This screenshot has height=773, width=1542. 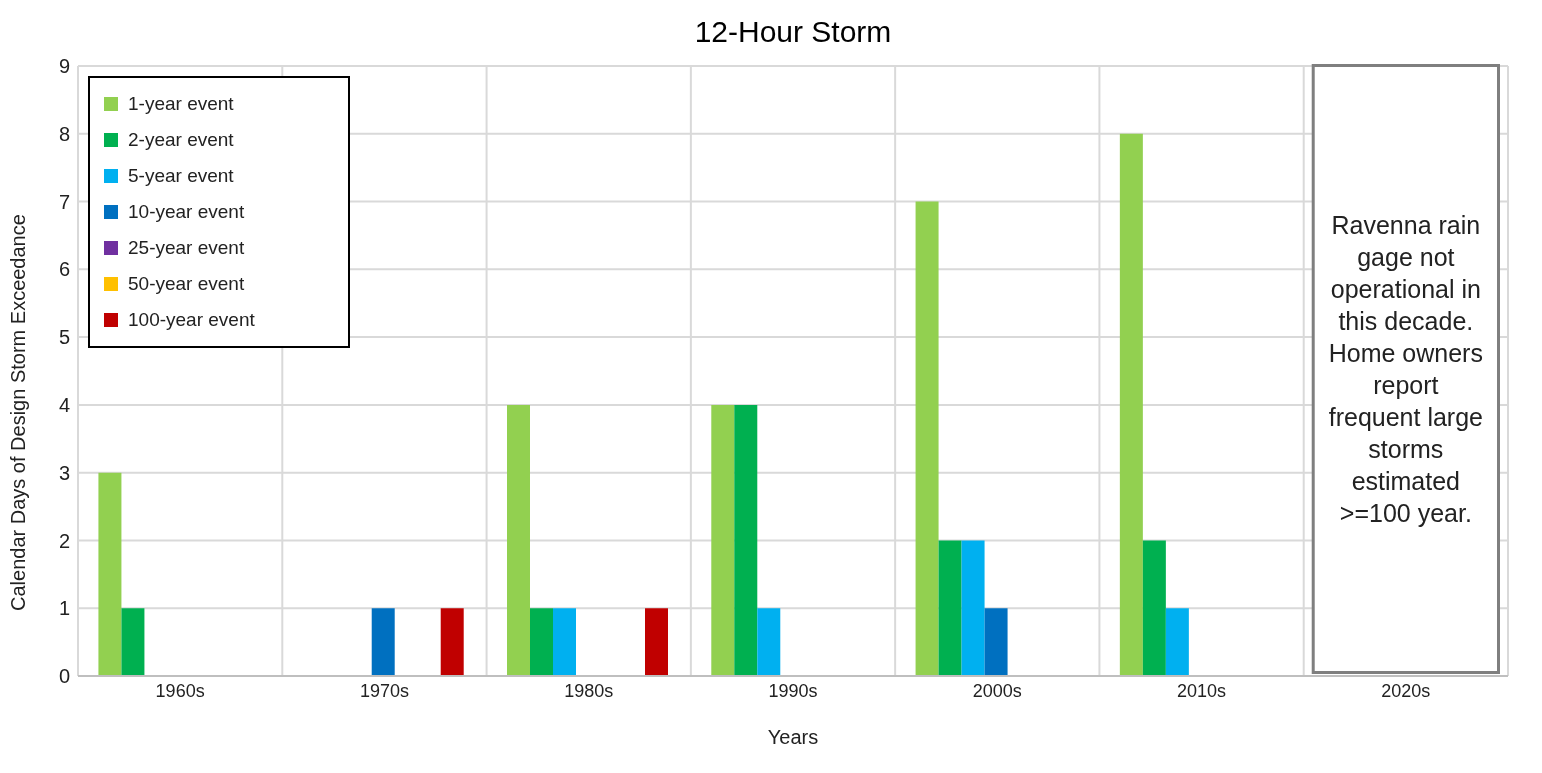 I want to click on y-tick-label: 8, so click(x=64, y=133).